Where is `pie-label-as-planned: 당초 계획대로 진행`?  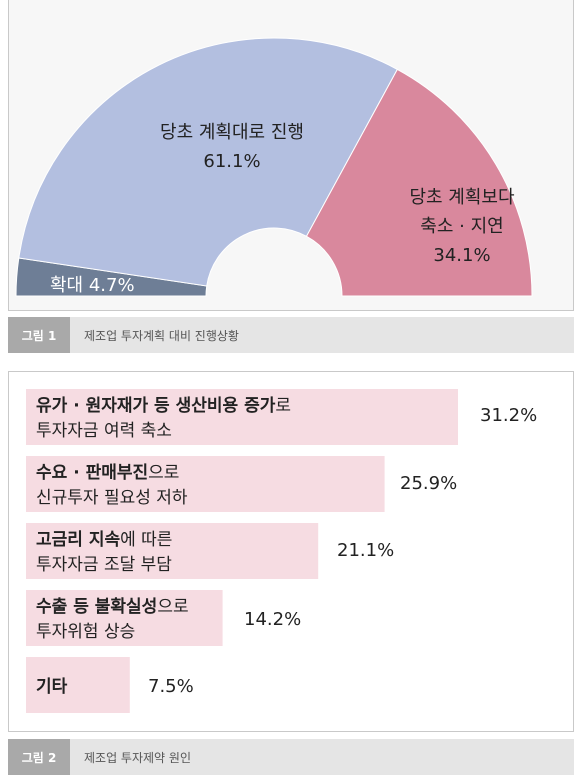
pie-label-as-planned: 당초 계획대로 진행 is located at coordinates (232, 132).